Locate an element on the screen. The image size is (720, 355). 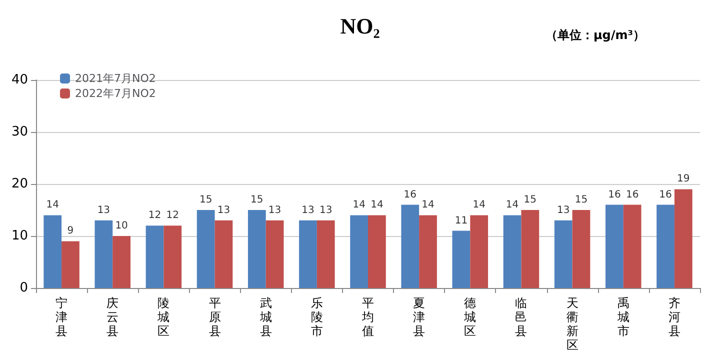
x-tick-label: 德城区 is located at coordinates (469, 317).